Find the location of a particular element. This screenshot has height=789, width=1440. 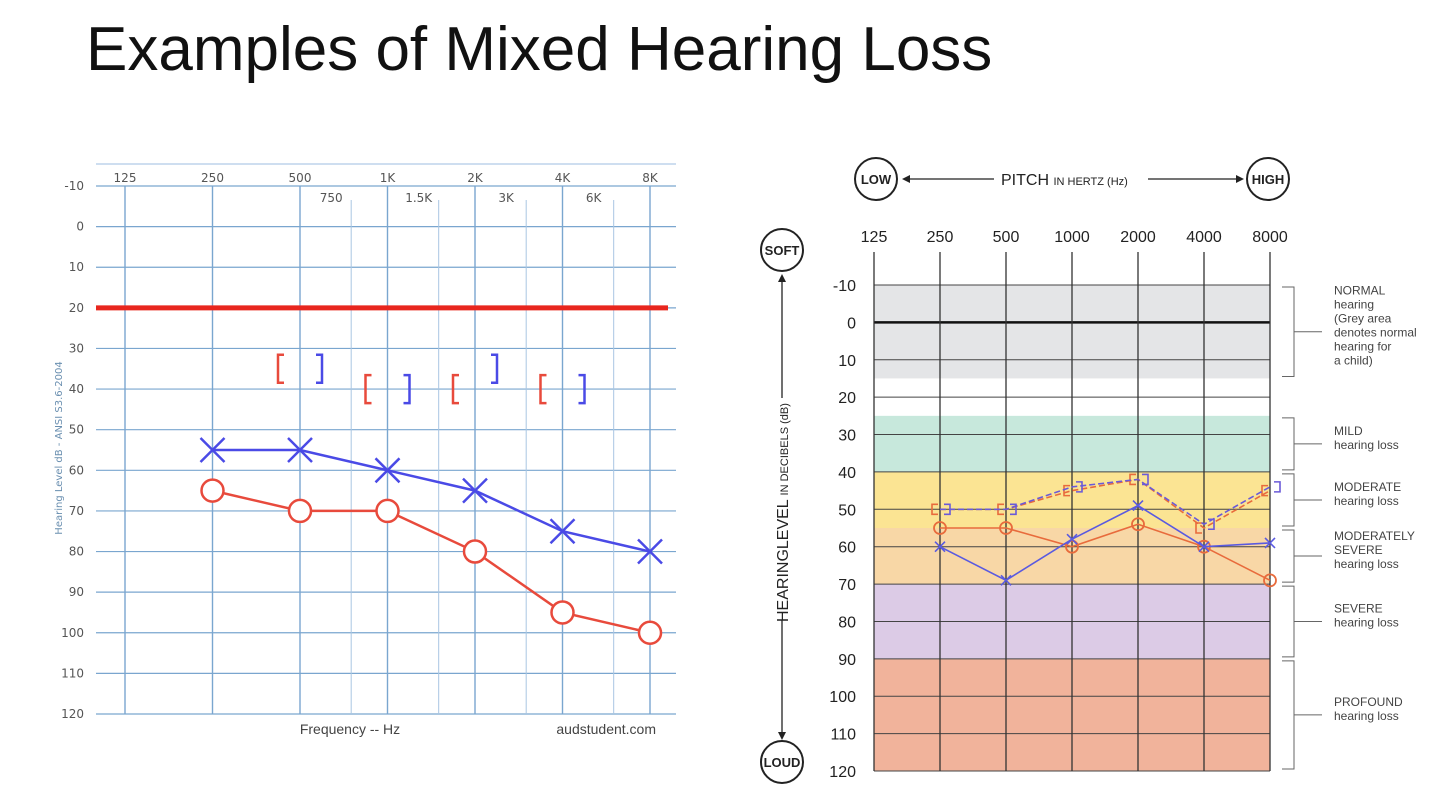

high-label: HIGH is located at coordinates (1268, 179).